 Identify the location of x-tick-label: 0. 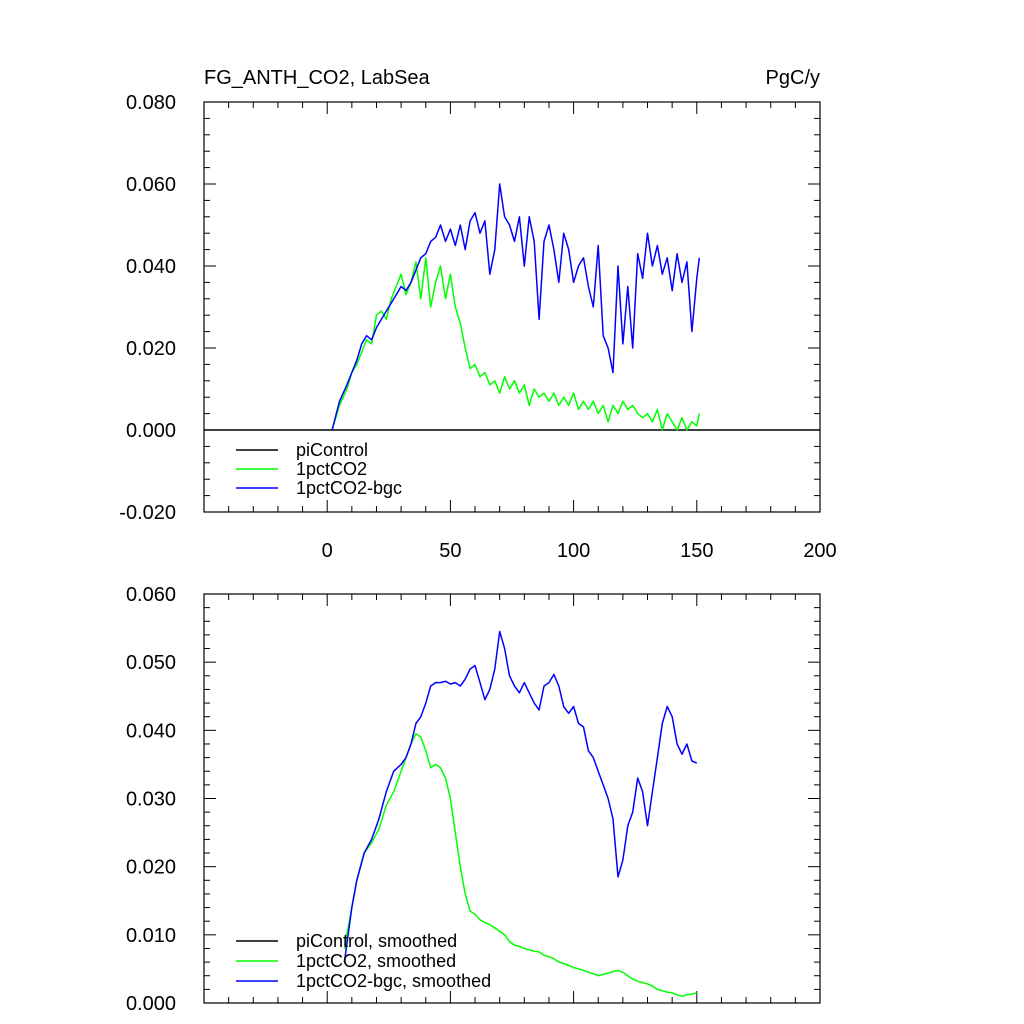
(327, 551).